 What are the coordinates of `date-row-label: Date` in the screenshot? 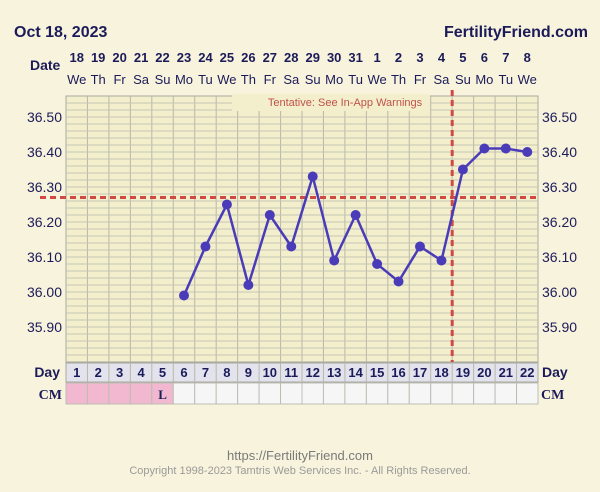 It's located at (45, 65).